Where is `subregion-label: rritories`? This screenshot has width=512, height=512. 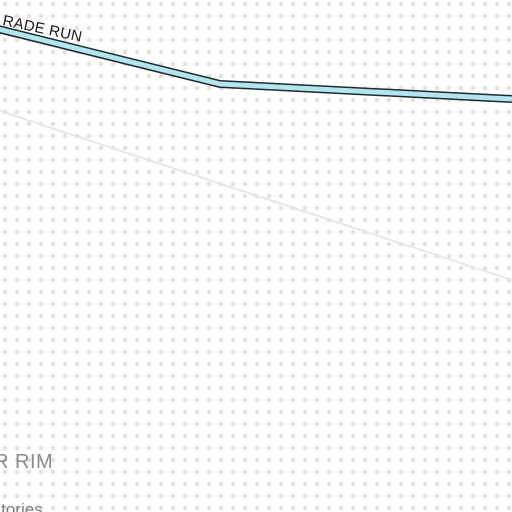 subregion-label: rritories is located at coordinates (21, 506).